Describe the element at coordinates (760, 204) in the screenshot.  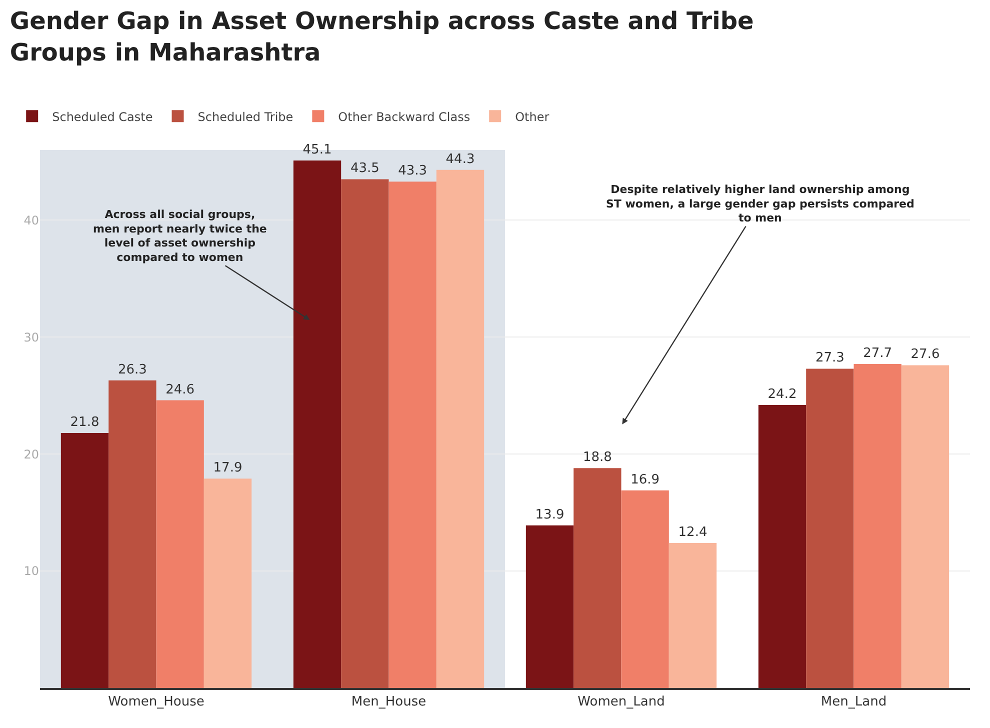
I see `annotation: Despite relatively higher land ownership among ST women, a large gender gap persists compared to men` at that location.